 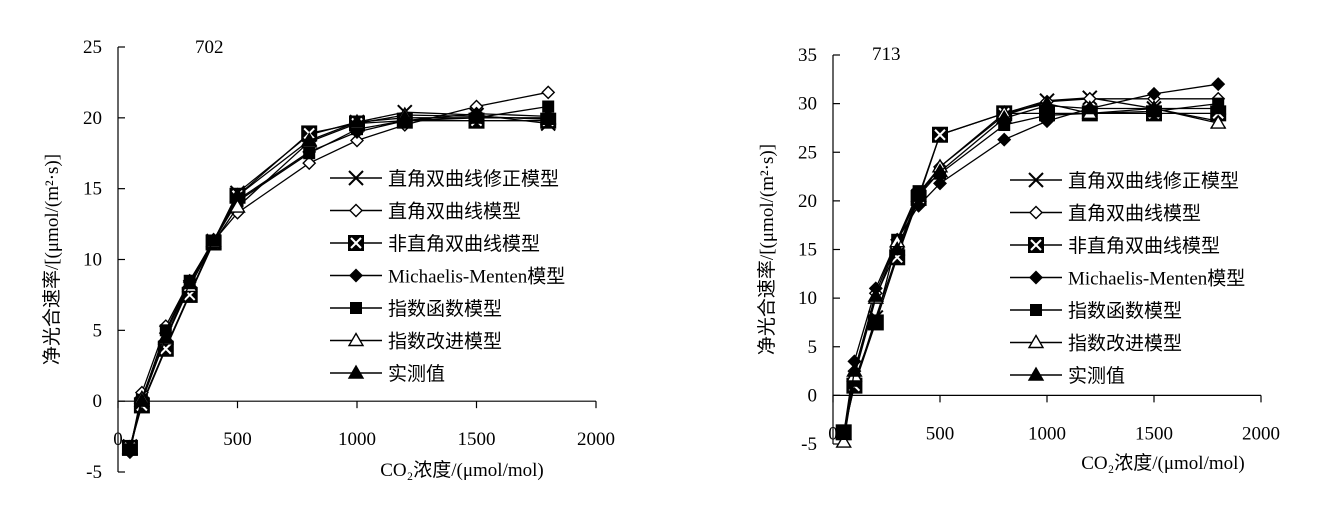 I want to click on chart-title: 713, so click(x=886, y=54).